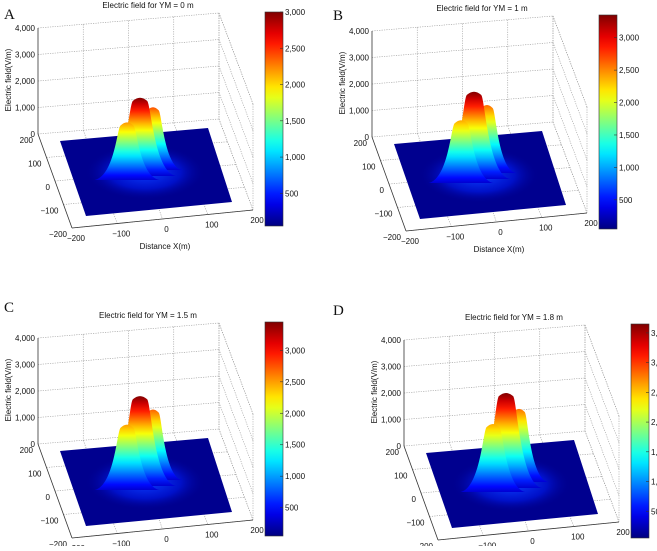  Describe the element at coordinates (654, 333) in the screenshot. I see `colorbar-tick-label: 3,500` at that location.